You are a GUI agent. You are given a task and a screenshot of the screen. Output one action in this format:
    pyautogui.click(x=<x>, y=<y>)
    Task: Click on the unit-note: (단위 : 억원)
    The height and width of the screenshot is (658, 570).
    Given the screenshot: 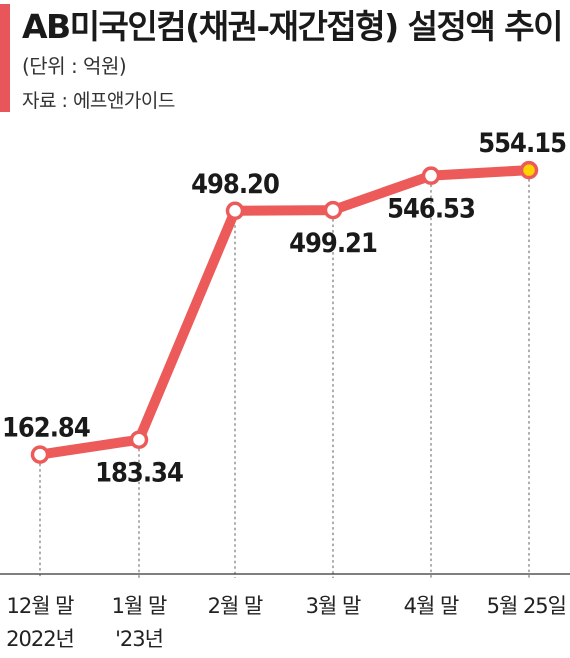 What is the action you would take?
    pyautogui.click(x=74, y=66)
    